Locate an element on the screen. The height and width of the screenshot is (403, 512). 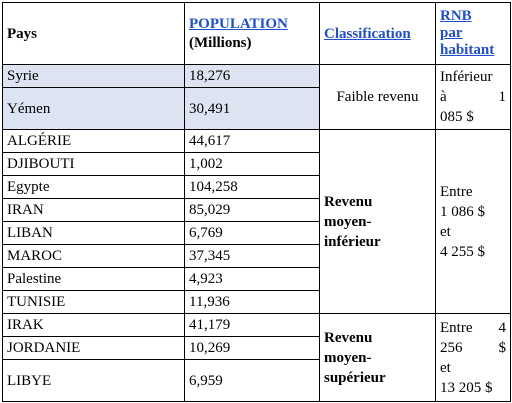
rnb-link-line2: par is located at coordinates (451, 33).